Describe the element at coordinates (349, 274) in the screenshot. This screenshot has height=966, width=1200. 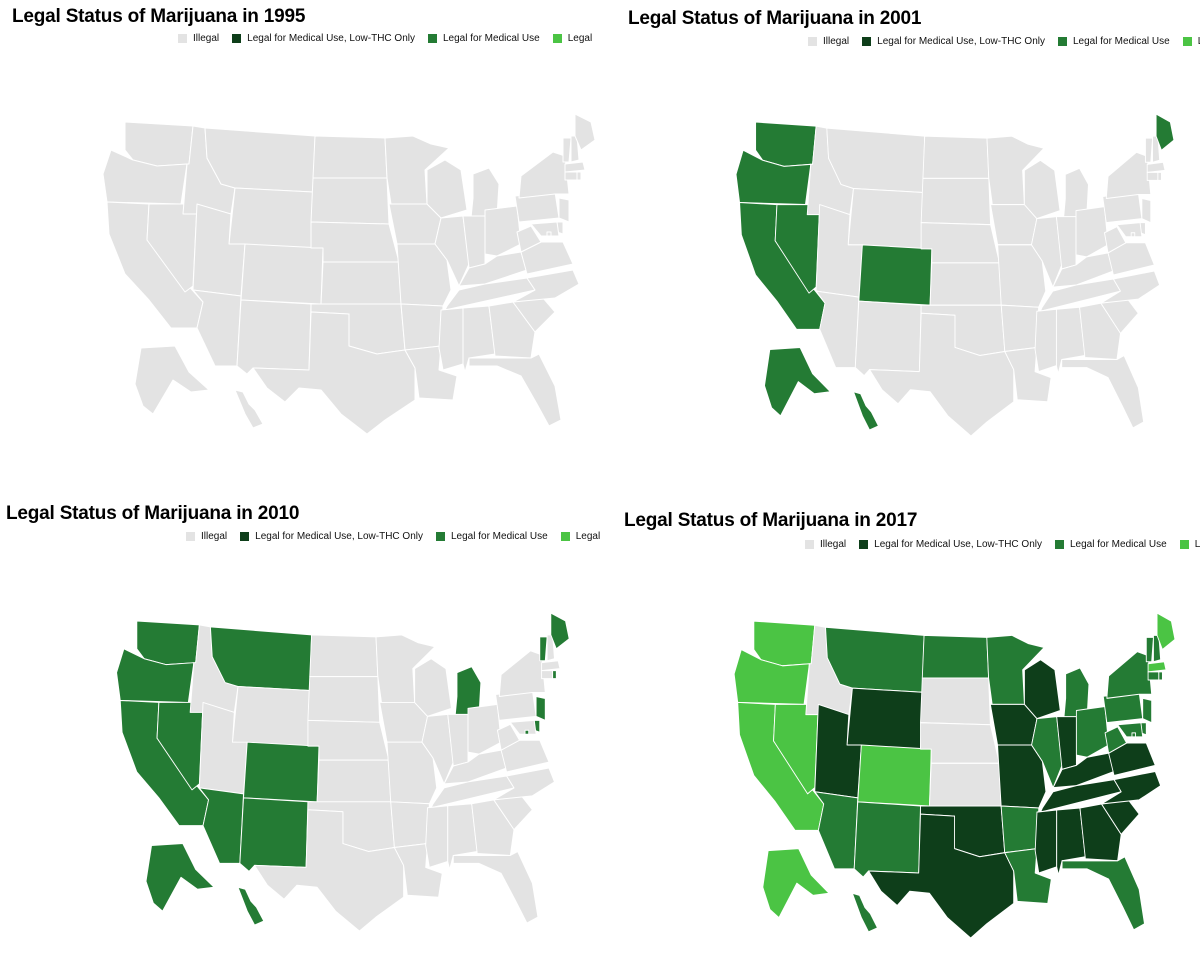
I see `us-map-1995` at that location.